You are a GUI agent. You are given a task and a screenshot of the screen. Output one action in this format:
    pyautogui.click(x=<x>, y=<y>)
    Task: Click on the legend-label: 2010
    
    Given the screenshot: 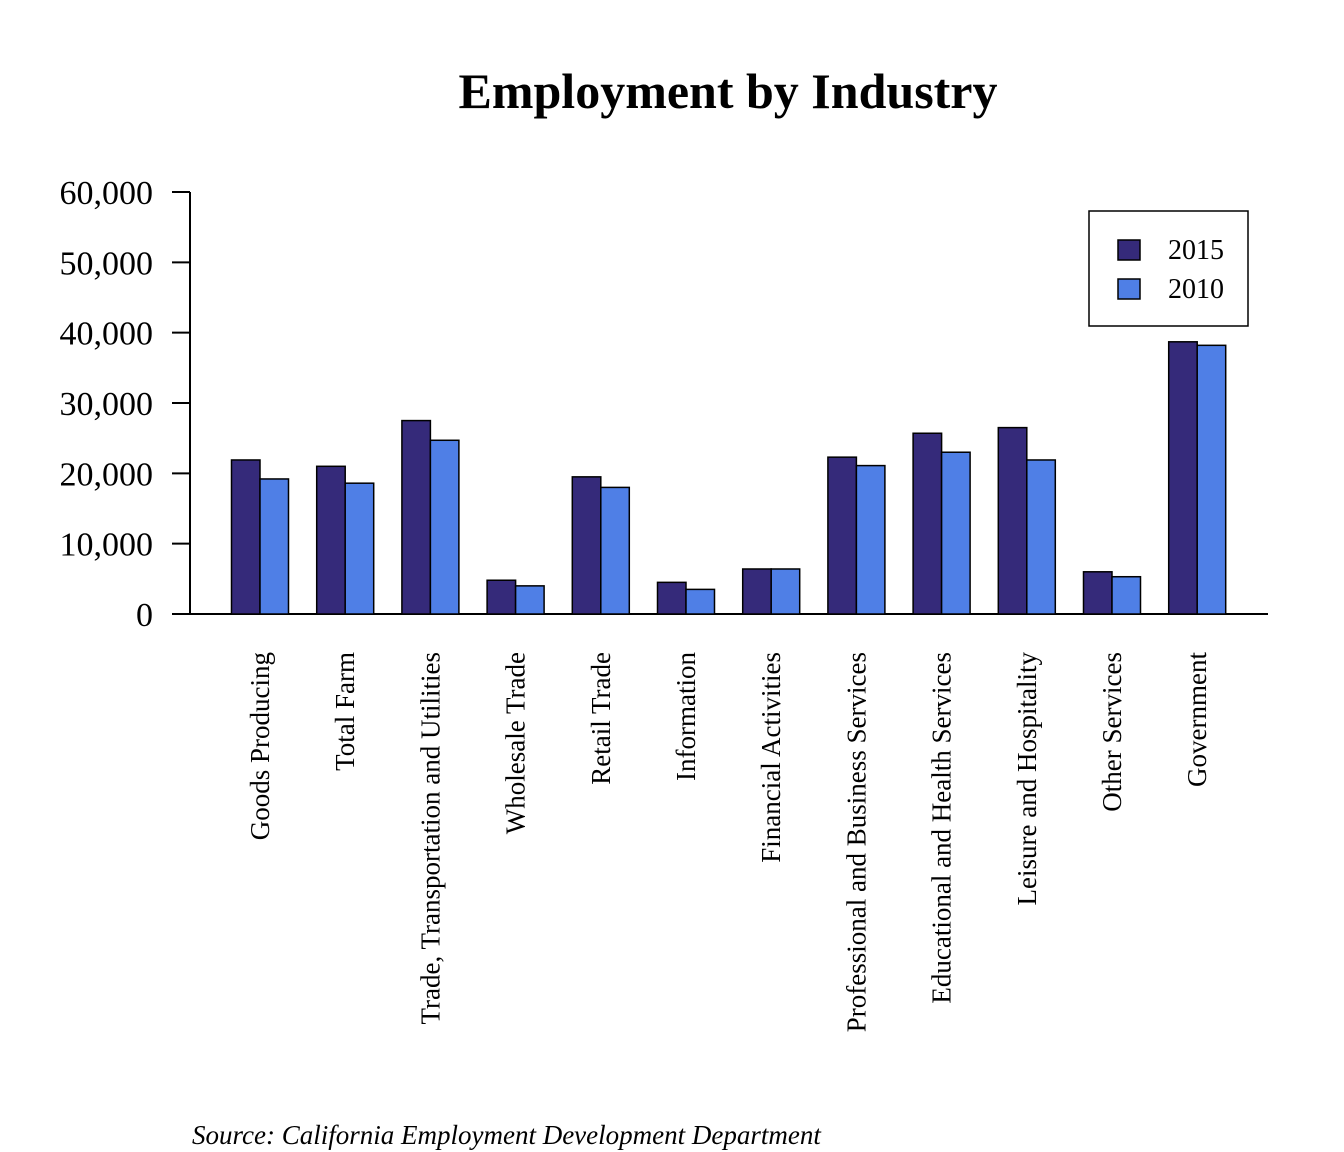 What is the action you would take?
    pyautogui.click(x=1196, y=289)
    